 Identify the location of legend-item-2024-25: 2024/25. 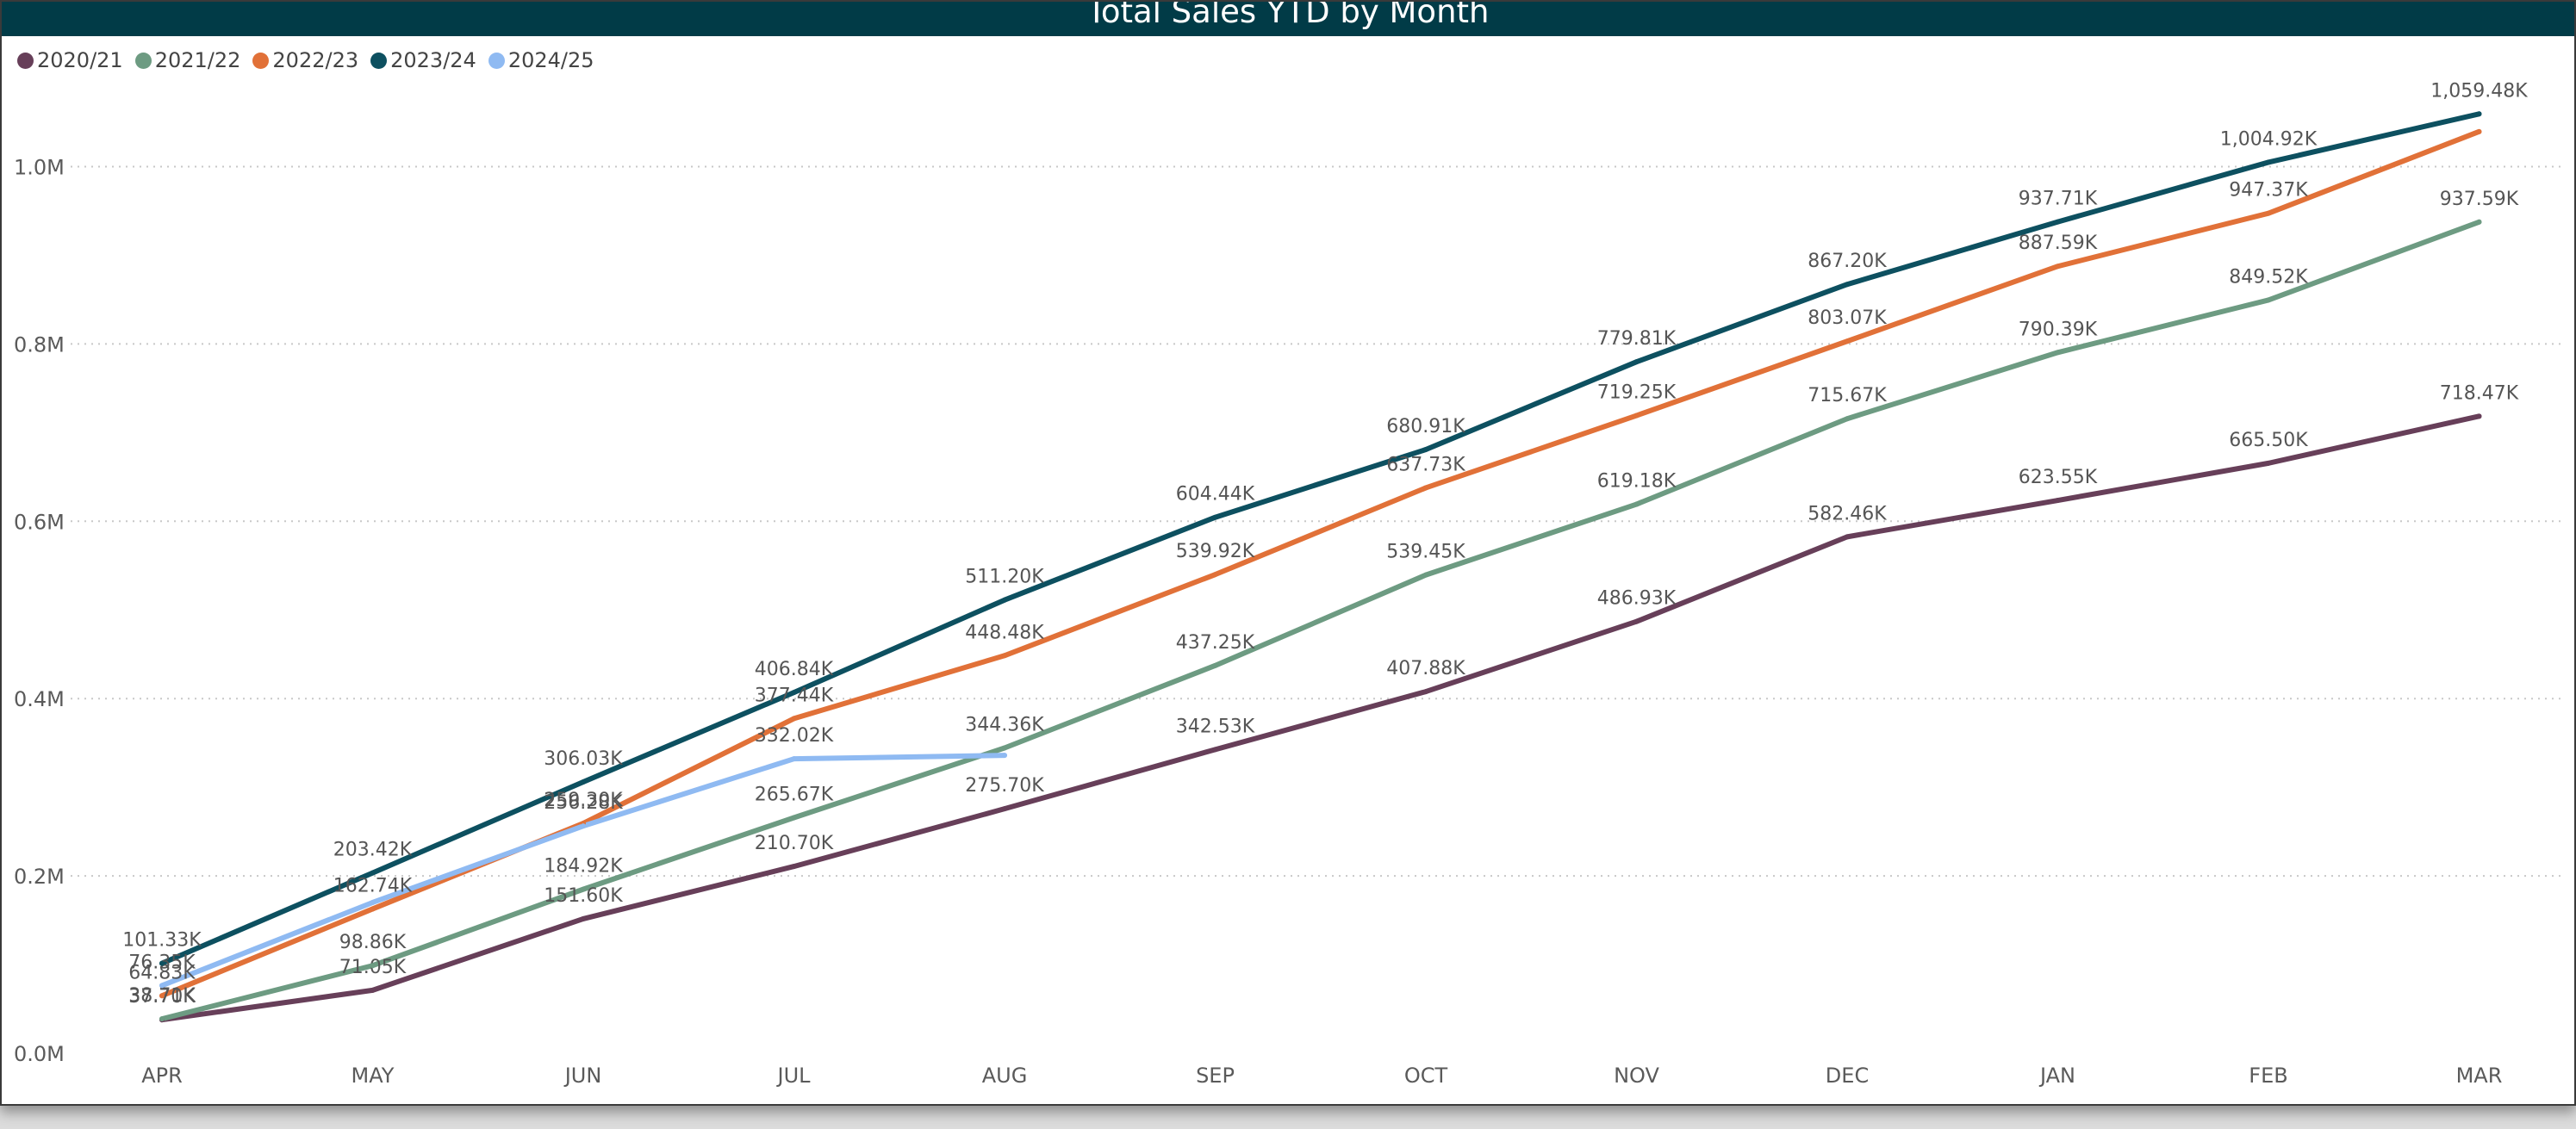
(541, 60).